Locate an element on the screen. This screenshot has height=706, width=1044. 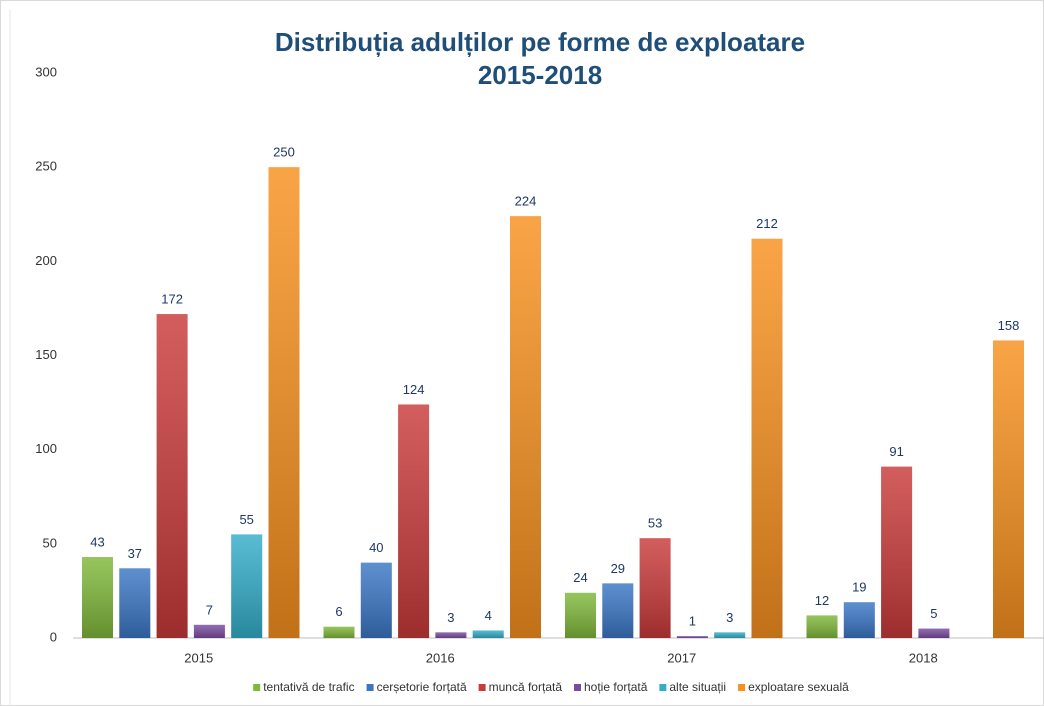
data-label: 19 is located at coordinates (859, 587).